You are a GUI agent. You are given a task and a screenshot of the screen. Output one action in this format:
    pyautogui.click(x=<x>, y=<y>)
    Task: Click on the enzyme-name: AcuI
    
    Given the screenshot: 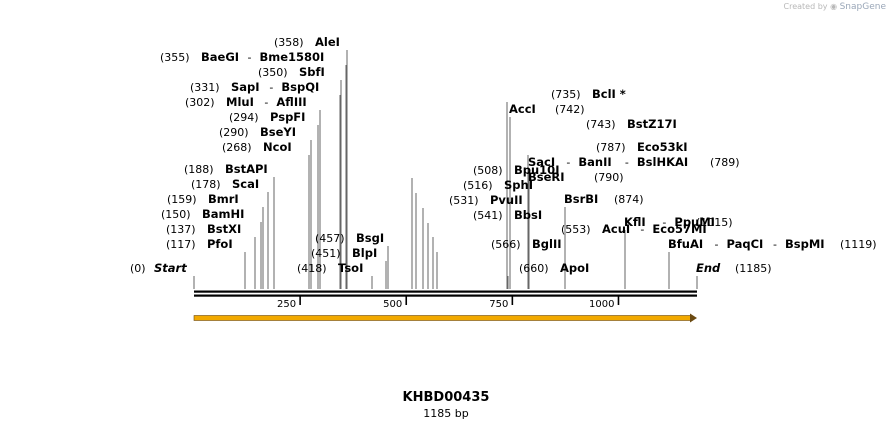 What is the action you would take?
    pyautogui.click(x=616, y=229)
    